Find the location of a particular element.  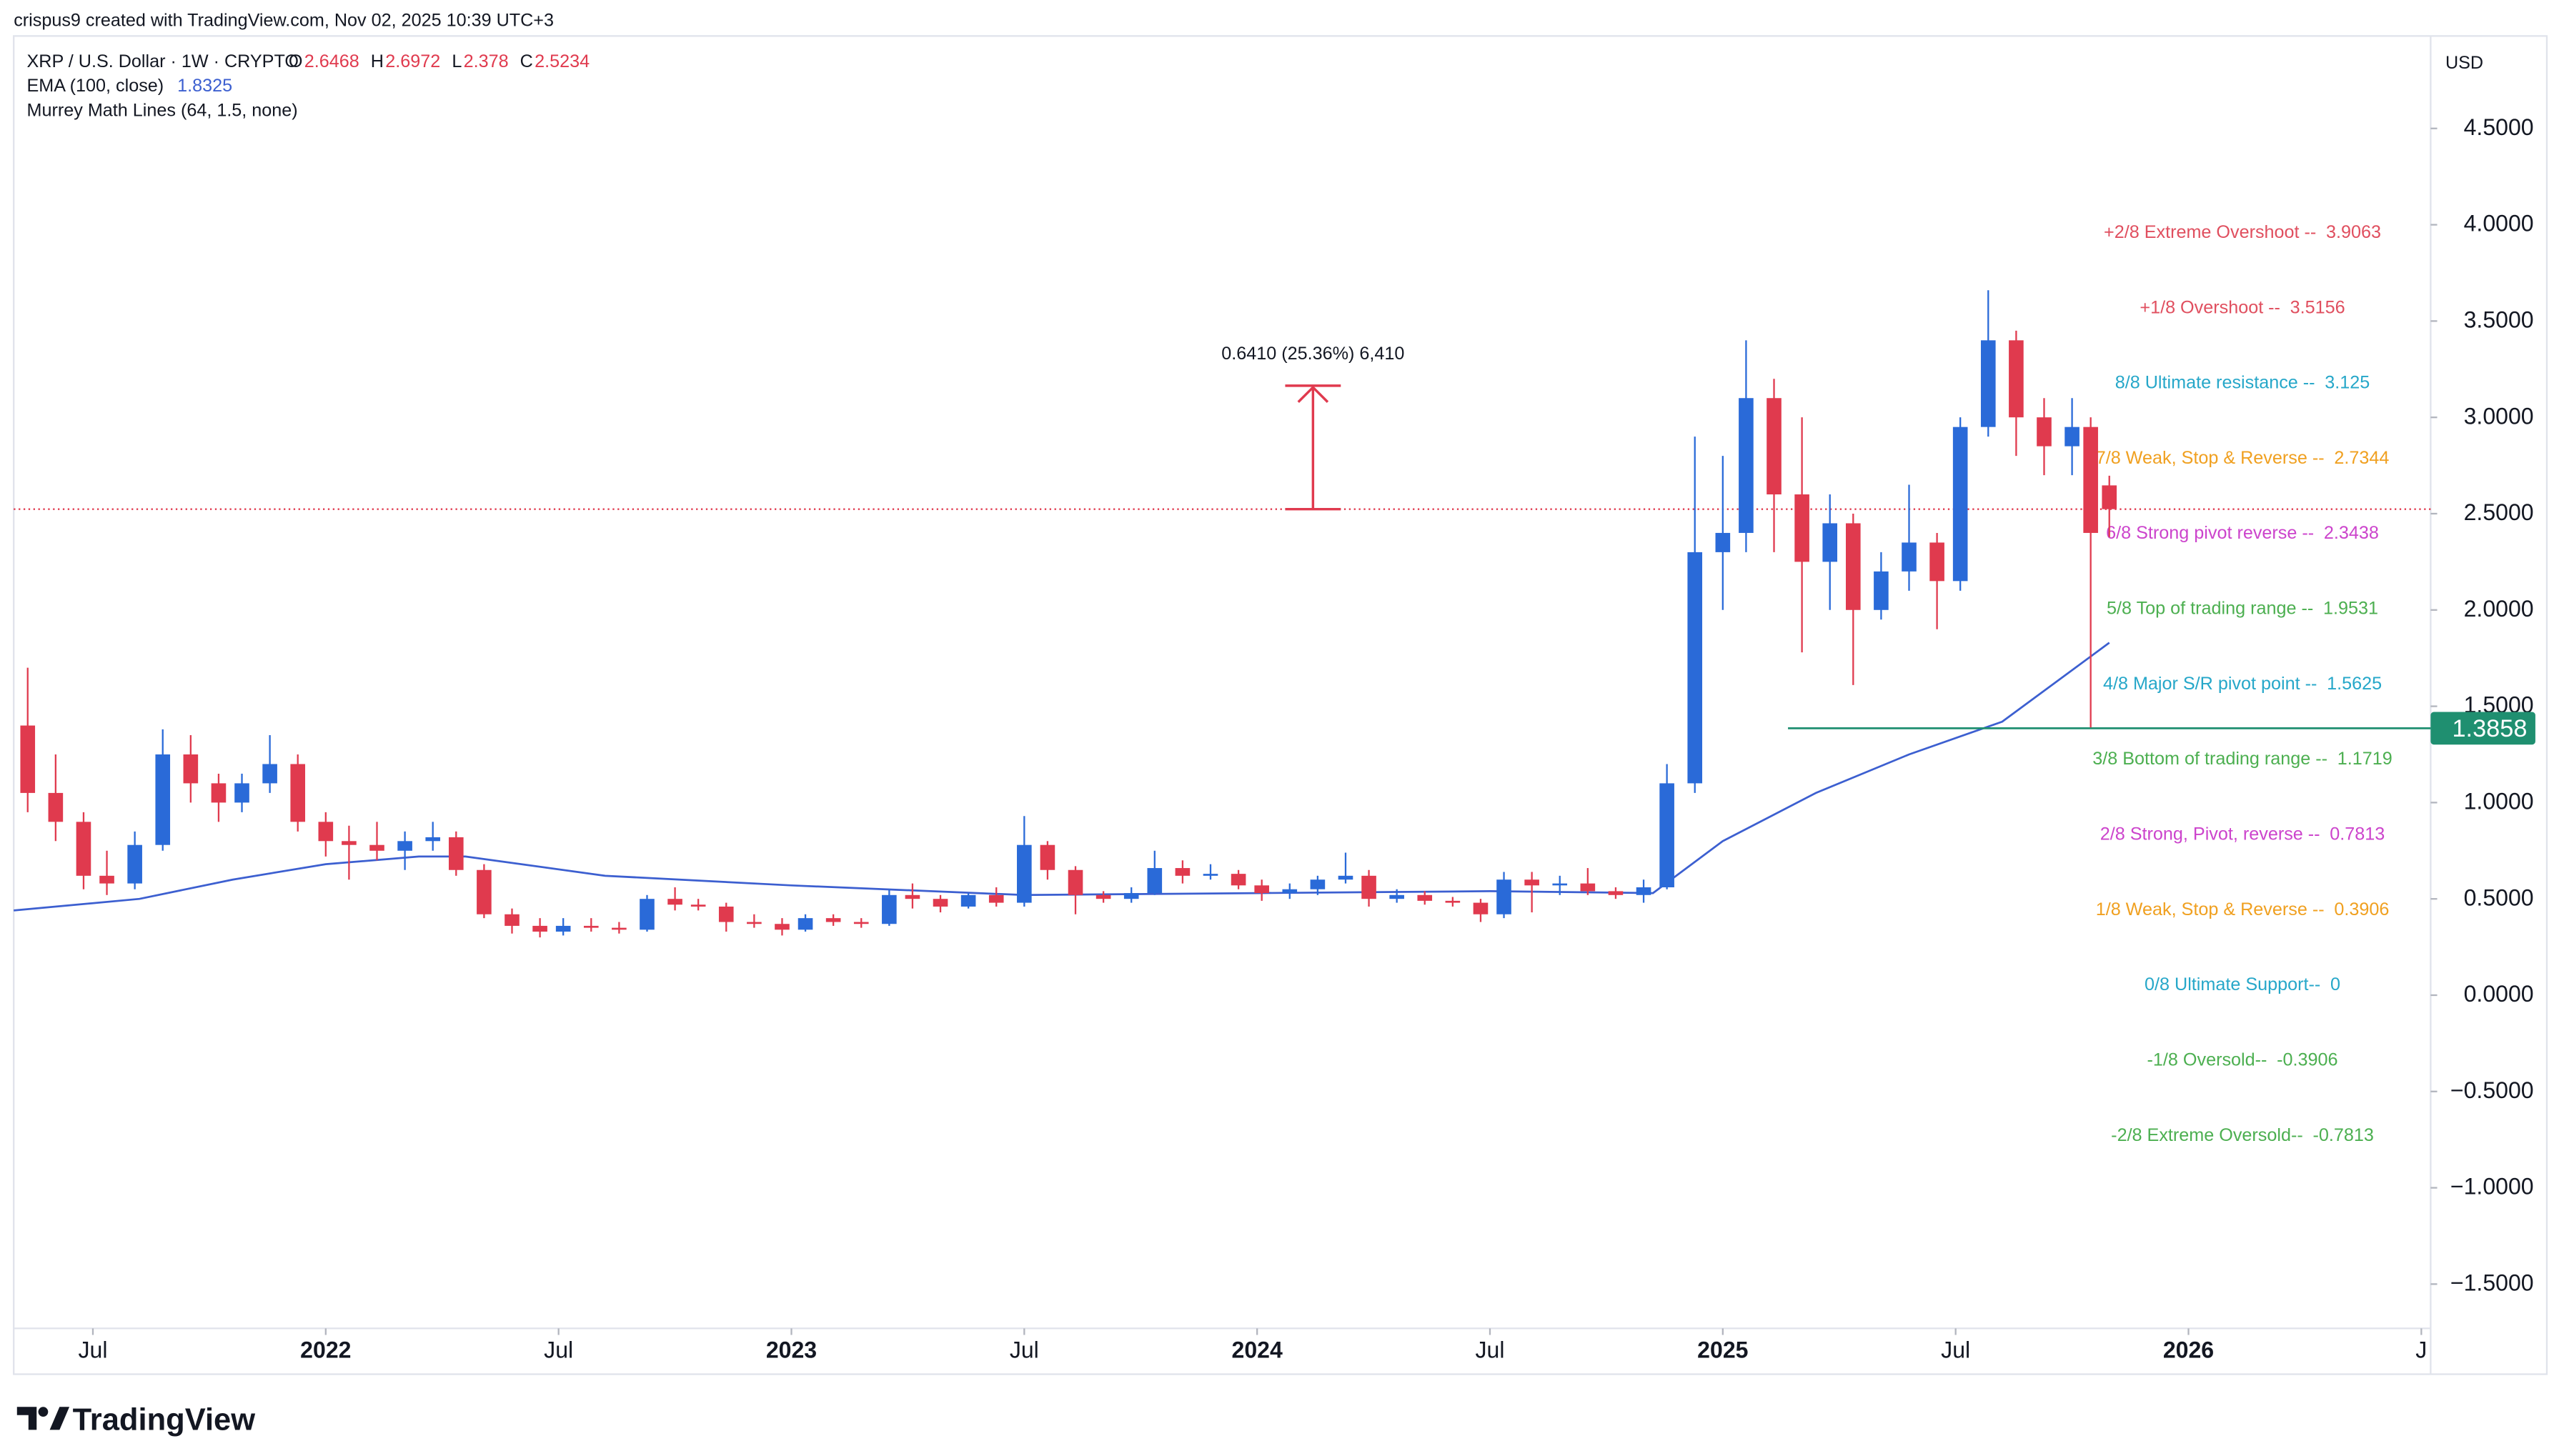

murrey-level-value: 1.5625 is located at coordinates (2354, 684).